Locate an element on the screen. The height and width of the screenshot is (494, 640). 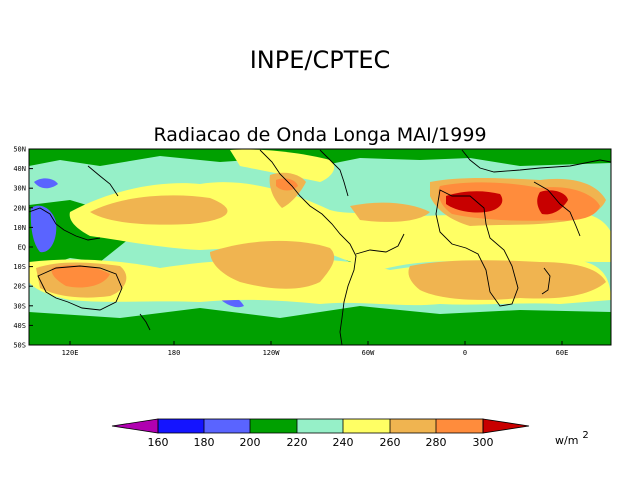
legend-level-label: 240 is located at coordinates (343, 442).